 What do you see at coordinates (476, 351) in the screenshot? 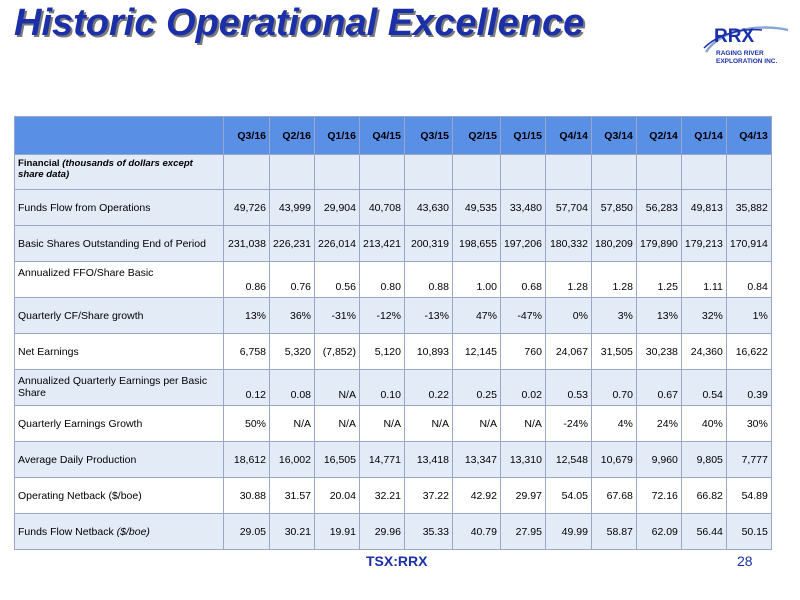
I see `table-cell: 12,145` at bounding box center [476, 351].